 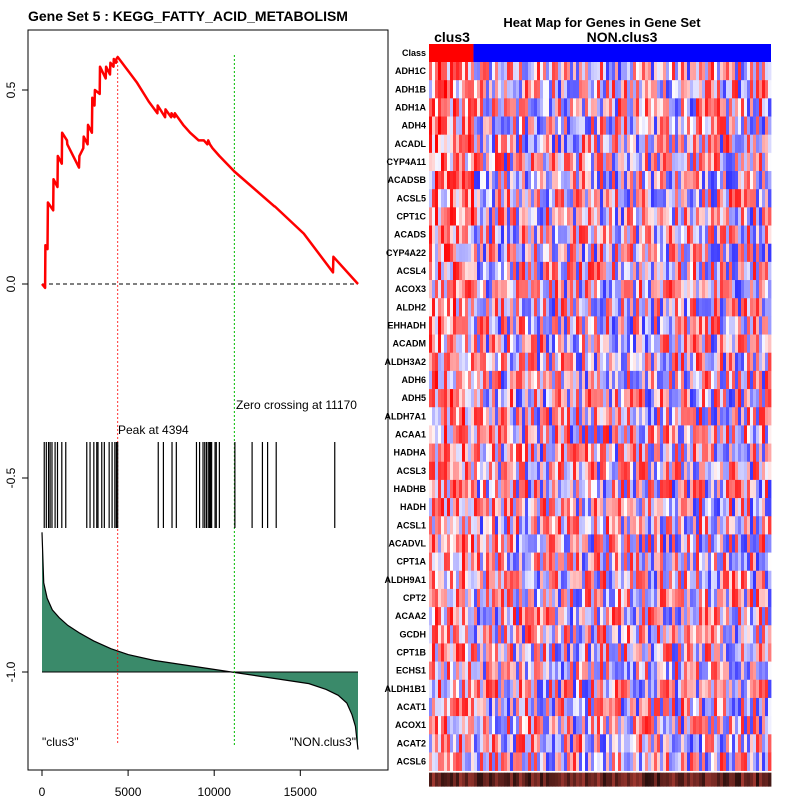 I want to click on heatmap-row-label-adh1a: ADH1A, so click(x=411, y=107).